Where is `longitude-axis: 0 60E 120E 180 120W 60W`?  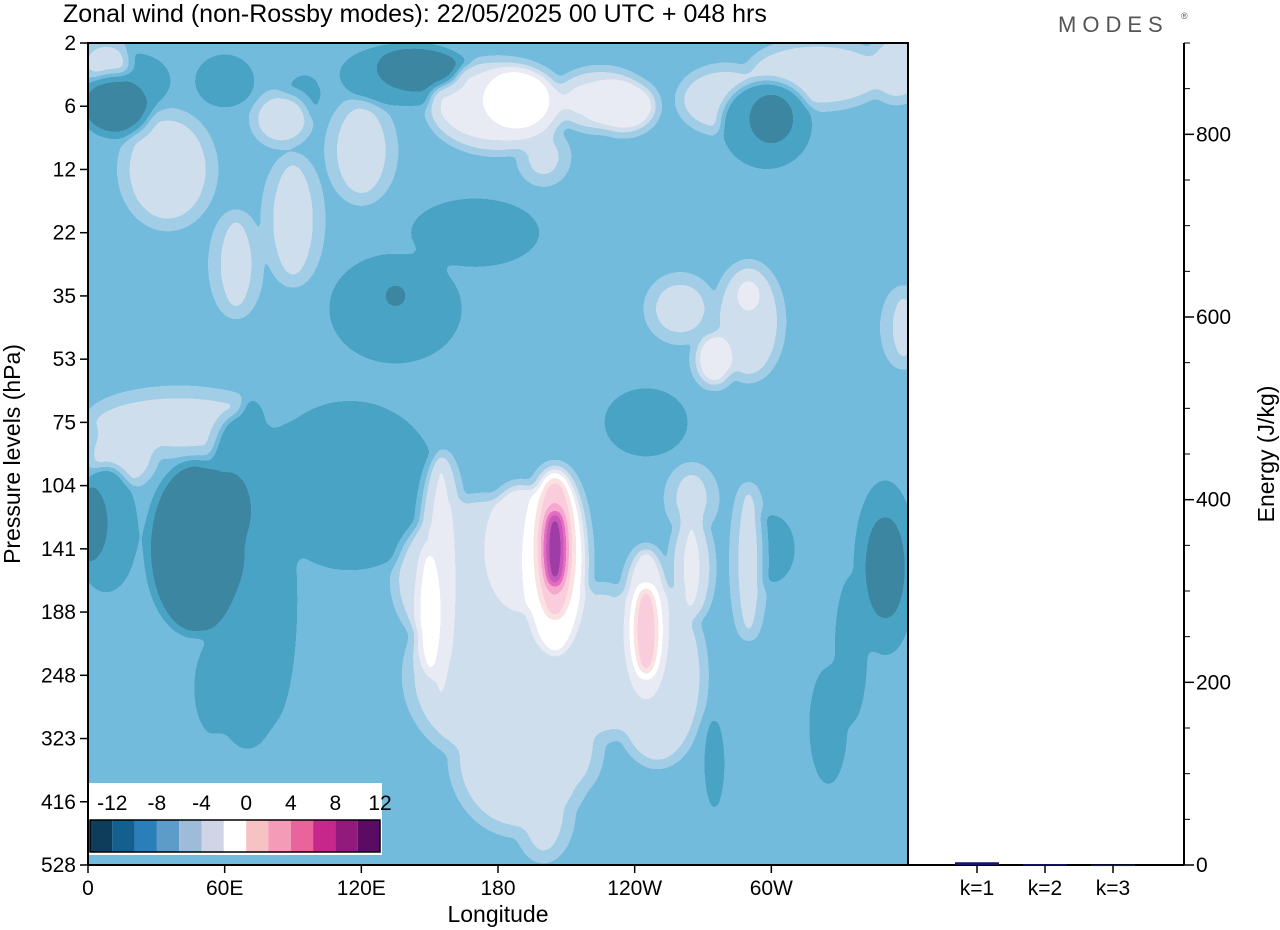
longitude-axis: 0 60E 120E 180 120W 60W is located at coordinates (437, 882).